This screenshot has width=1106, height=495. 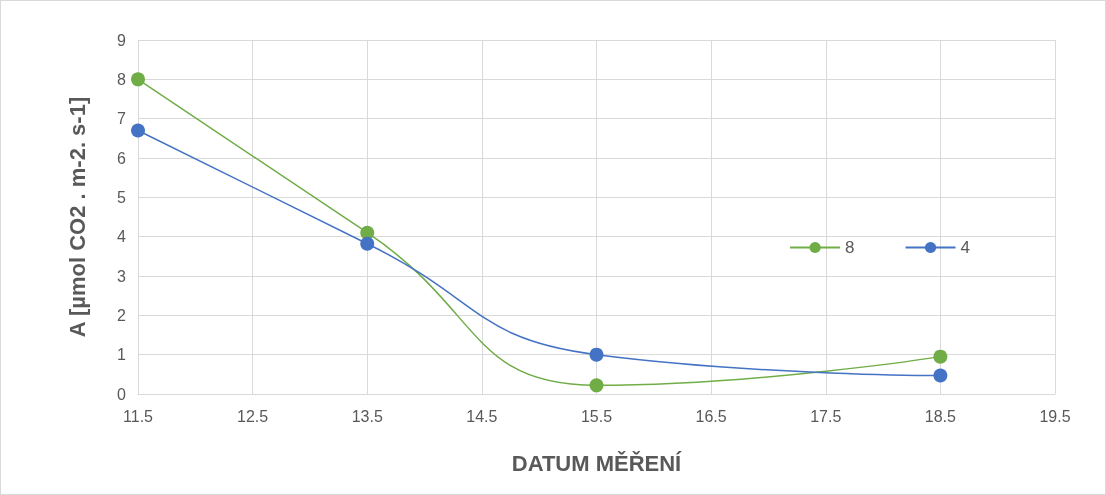 What do you see at coordinates (940, 416) in the screenshot?
I see `x-tick-label: 18.5` at bounding box center [940, 416].